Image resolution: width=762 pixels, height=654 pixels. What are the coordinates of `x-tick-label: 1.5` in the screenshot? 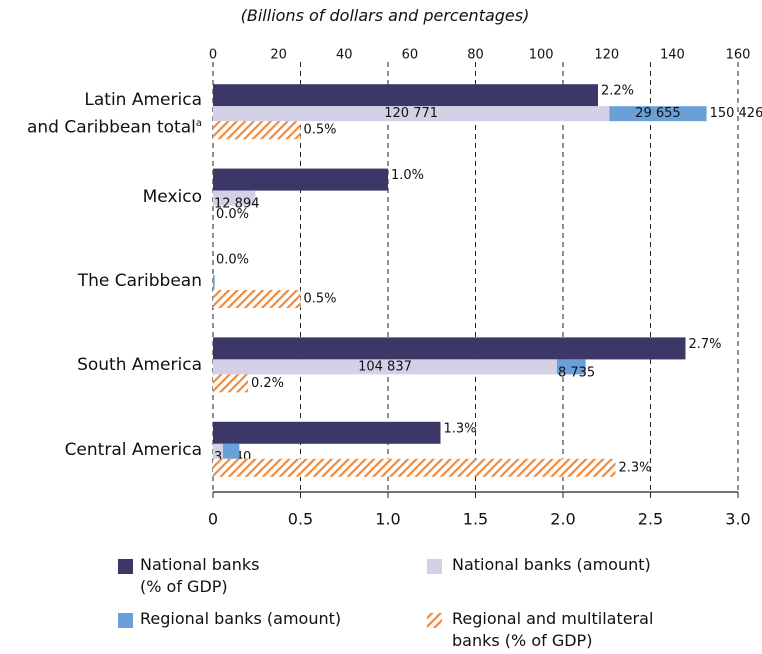 It's located at (475, 519).